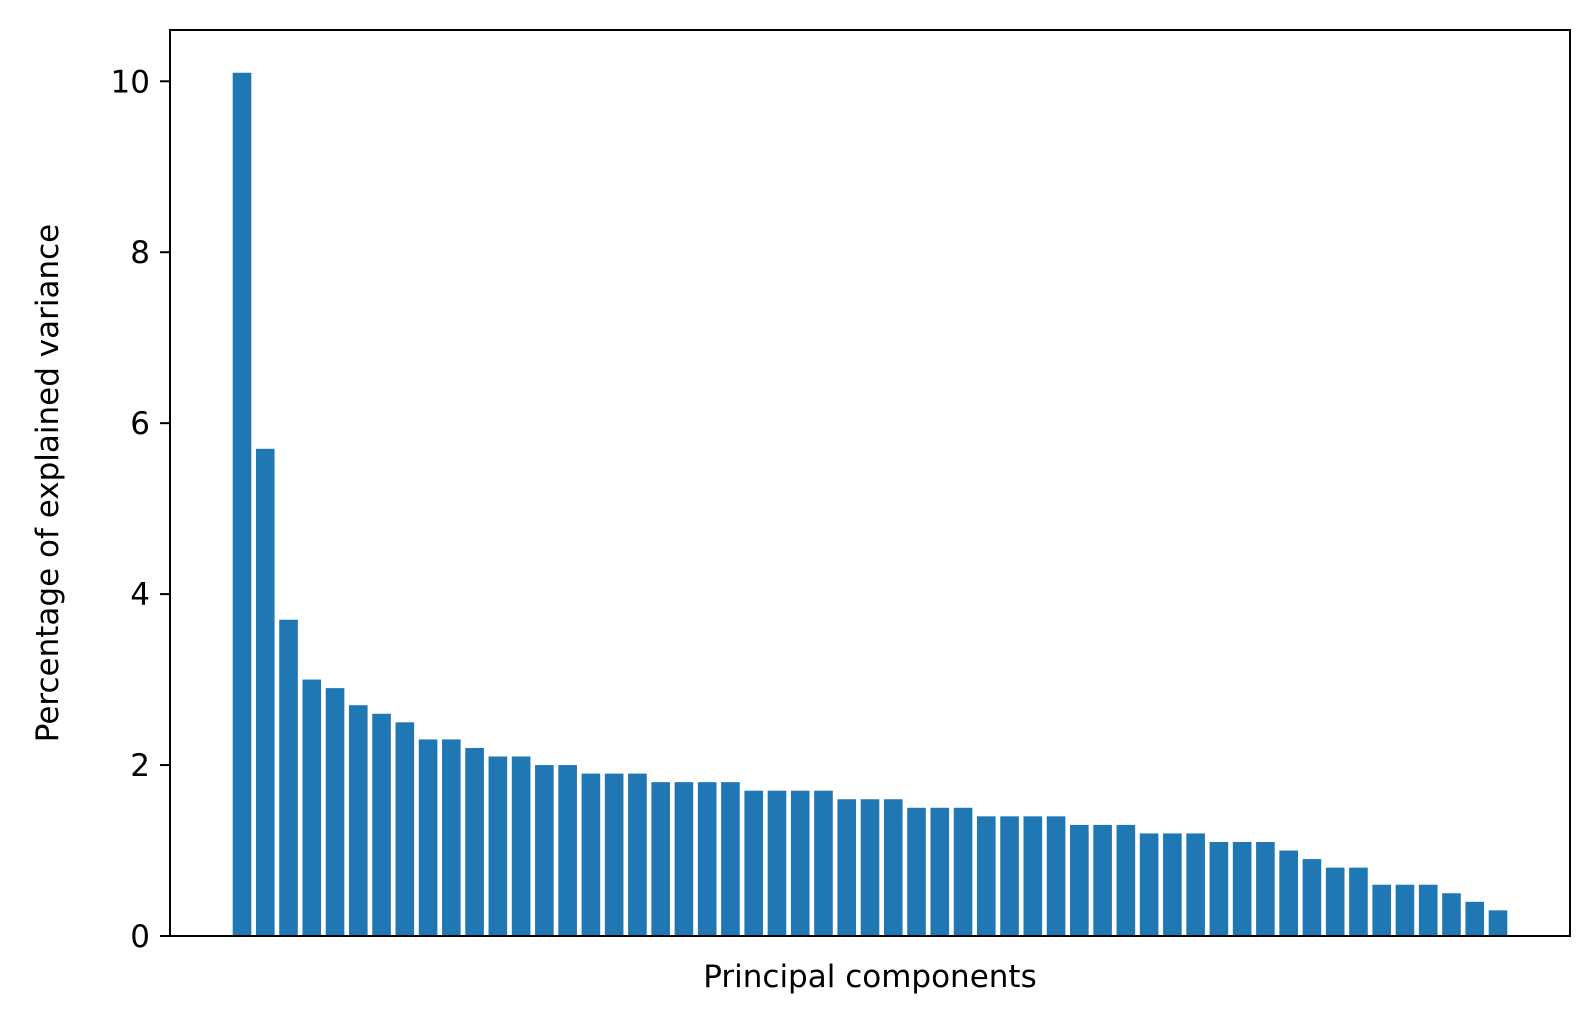 Image resolution: width=1593 pixels, height=1022 pixels. I want to click on y-tick-label: 0, so click(140, 937).